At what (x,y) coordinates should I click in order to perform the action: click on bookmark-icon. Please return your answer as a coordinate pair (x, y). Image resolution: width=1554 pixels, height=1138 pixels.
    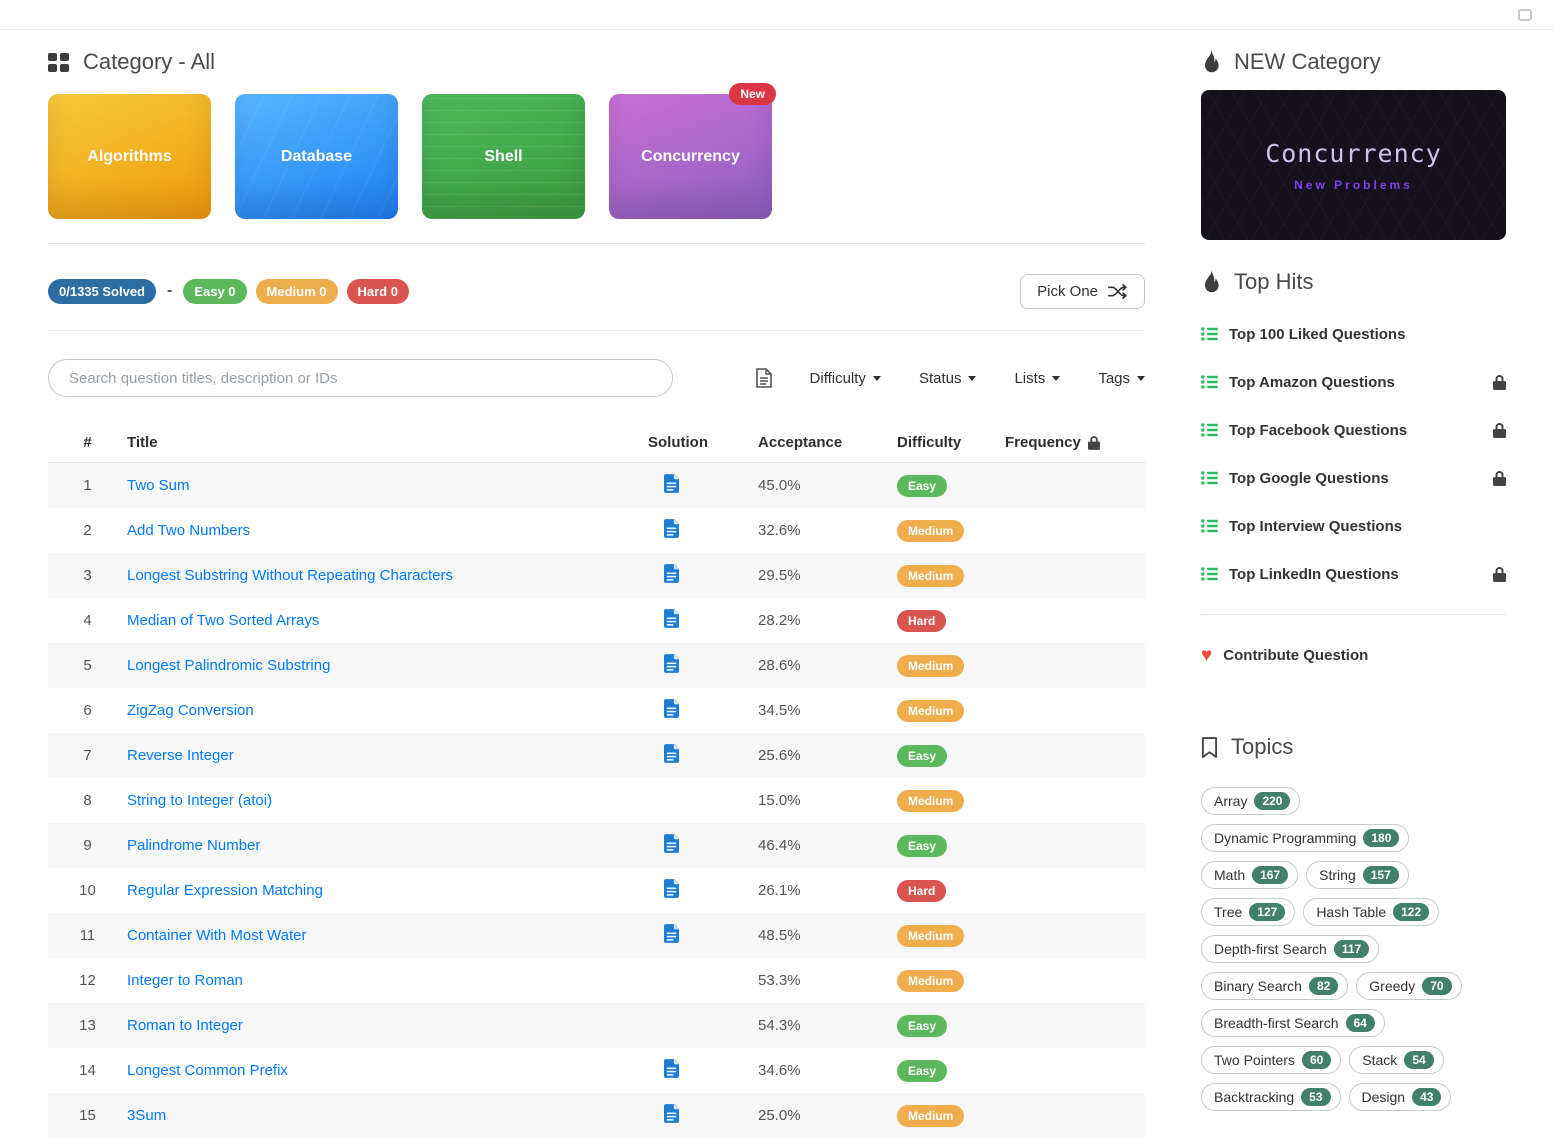
    Looking at the image, I should click on (1209, 747).